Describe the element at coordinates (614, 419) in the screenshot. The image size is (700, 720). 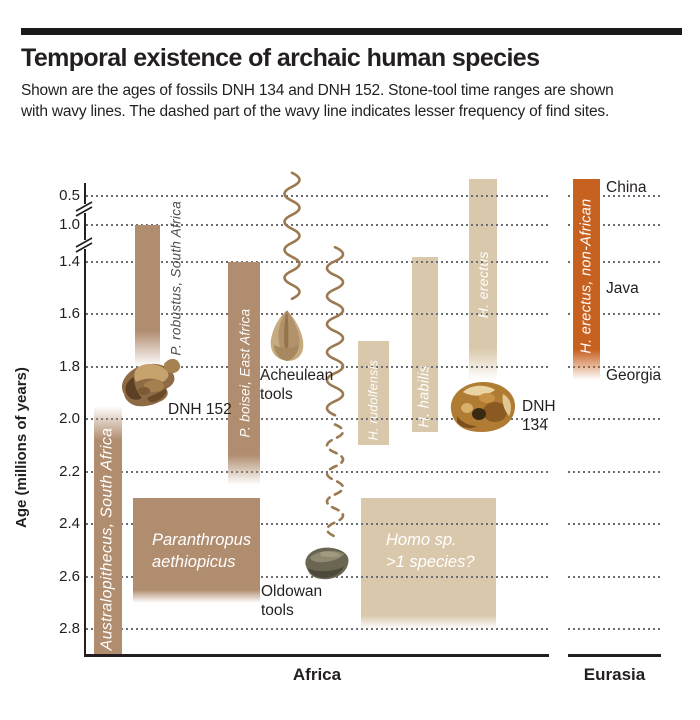
I see `gridline-eurasia-2.0` at that location.